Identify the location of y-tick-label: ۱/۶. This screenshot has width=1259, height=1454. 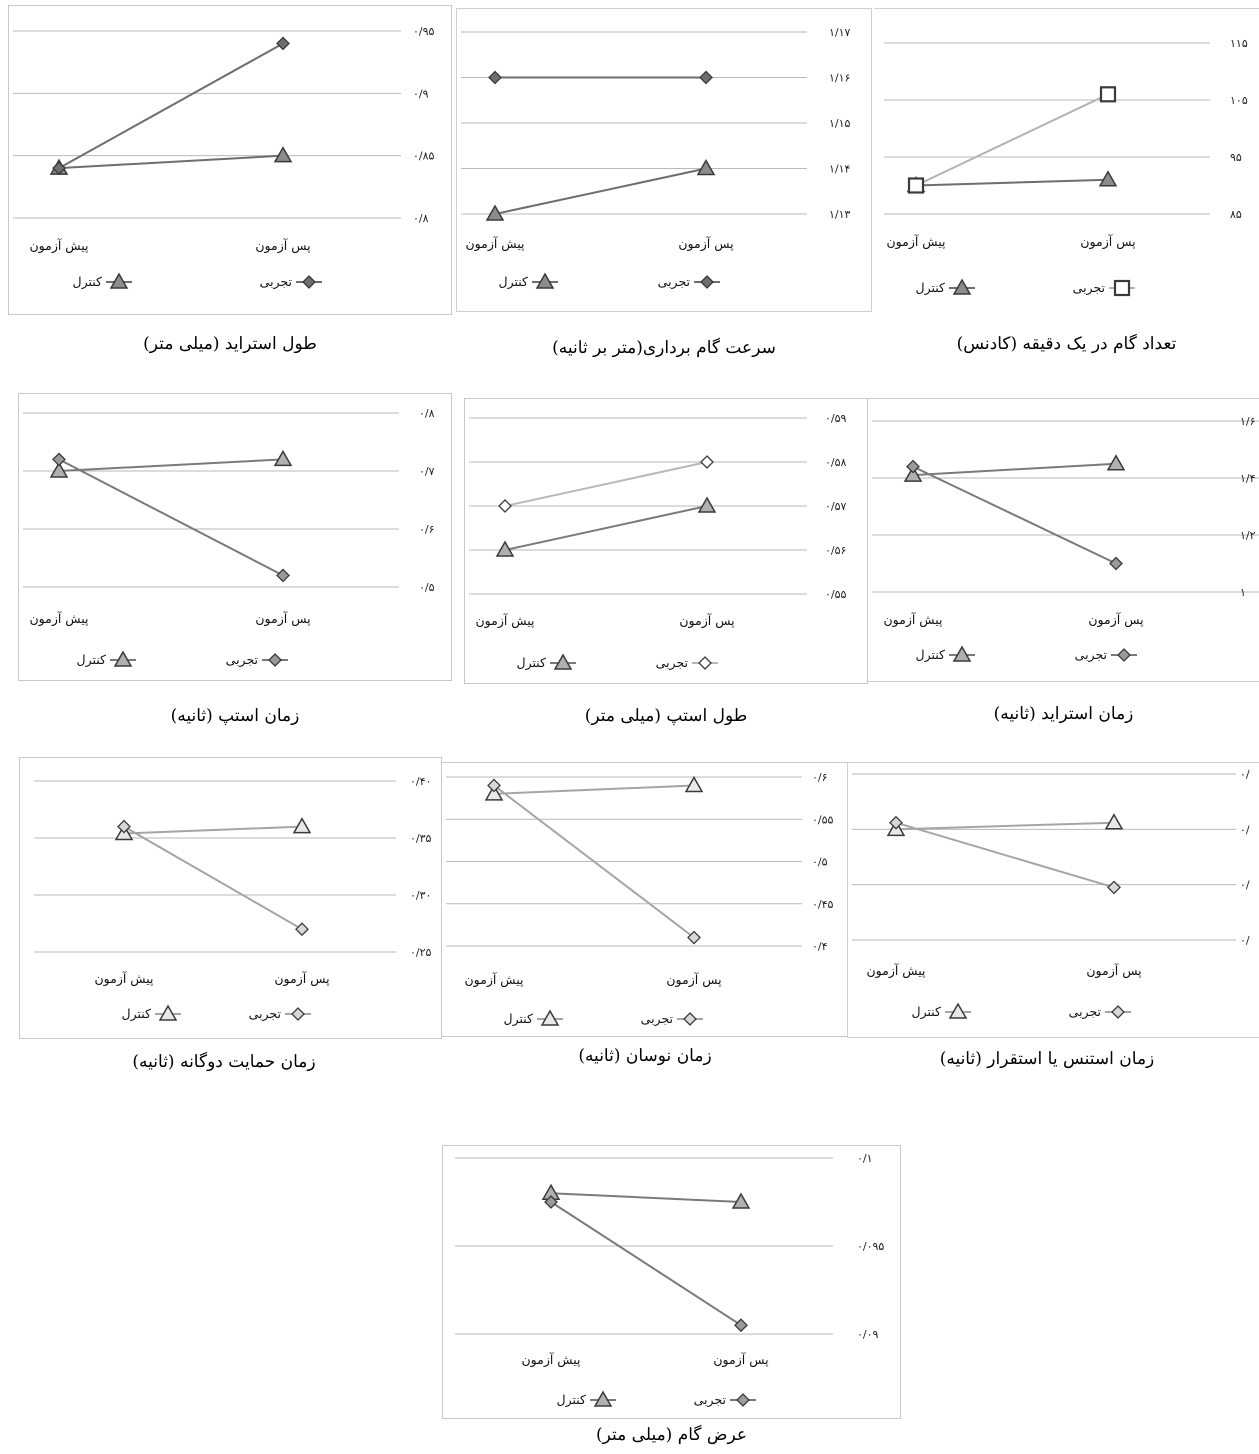
(1248, 421).